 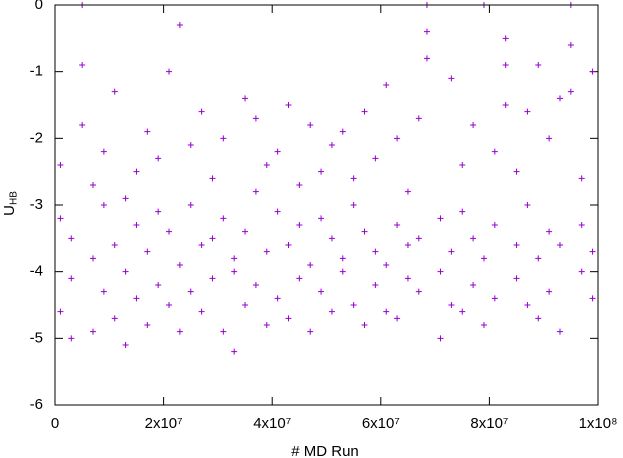 I want to click on y-axis-label-main: U, so click(x=9, y=210).